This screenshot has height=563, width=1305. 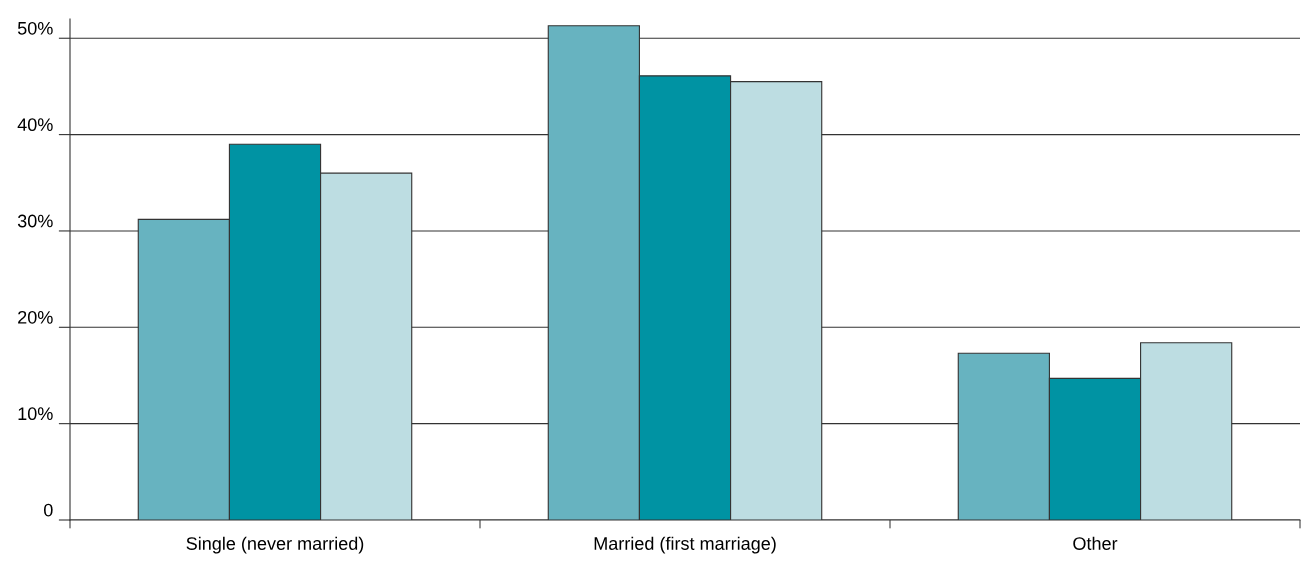 What do you see at coordinates (1095, 543) in the screenshot?
I see `x-tick-label: Other` at bounding box center [1095, 543].